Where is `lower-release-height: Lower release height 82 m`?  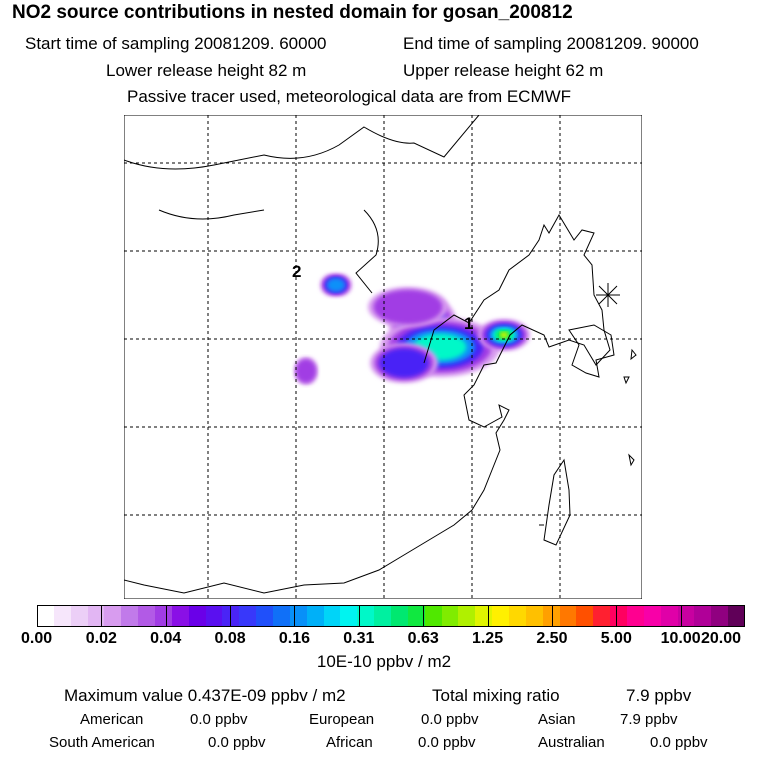
lower-release-height: Lower release height 82 m is located at coordinates (206, 70).